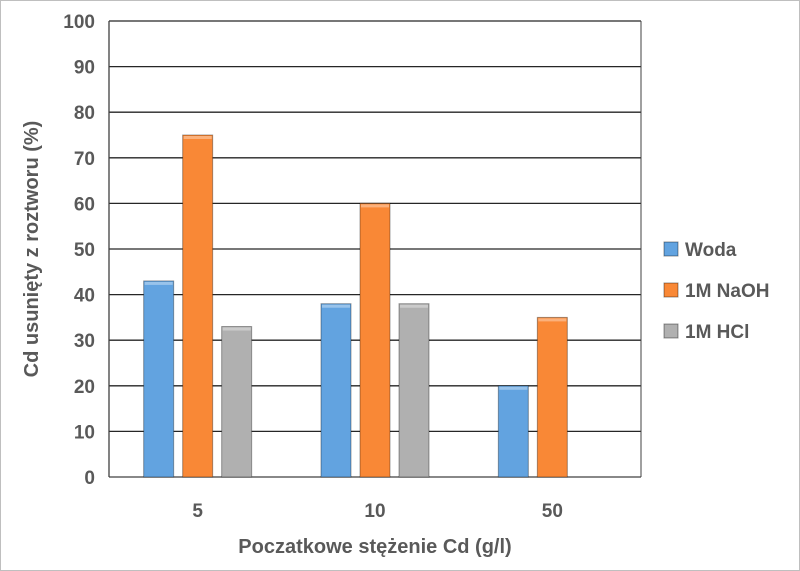 The image size is (800, 571). I want to click on y-tick-label: 30, so click(84, 341).